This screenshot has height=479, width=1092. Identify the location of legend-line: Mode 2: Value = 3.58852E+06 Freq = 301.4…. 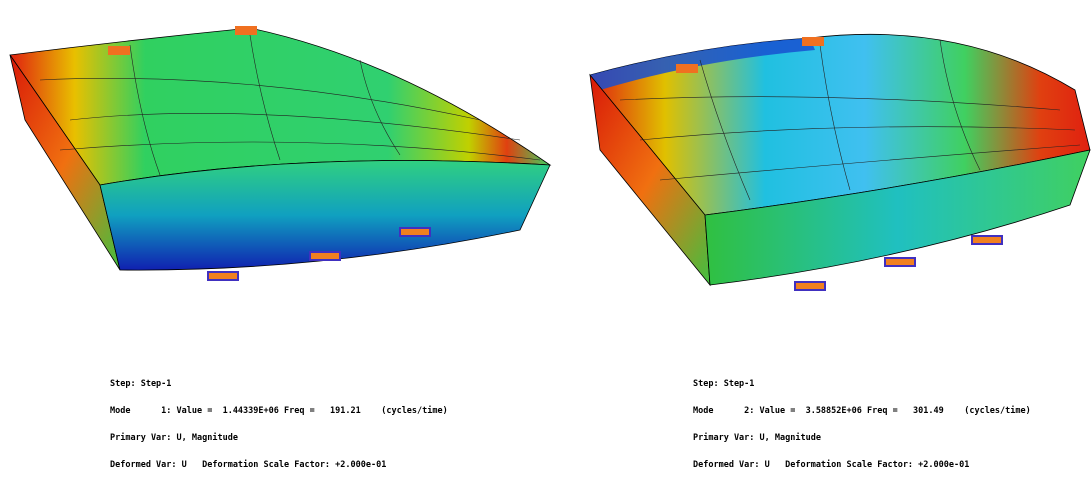
(862, 411).